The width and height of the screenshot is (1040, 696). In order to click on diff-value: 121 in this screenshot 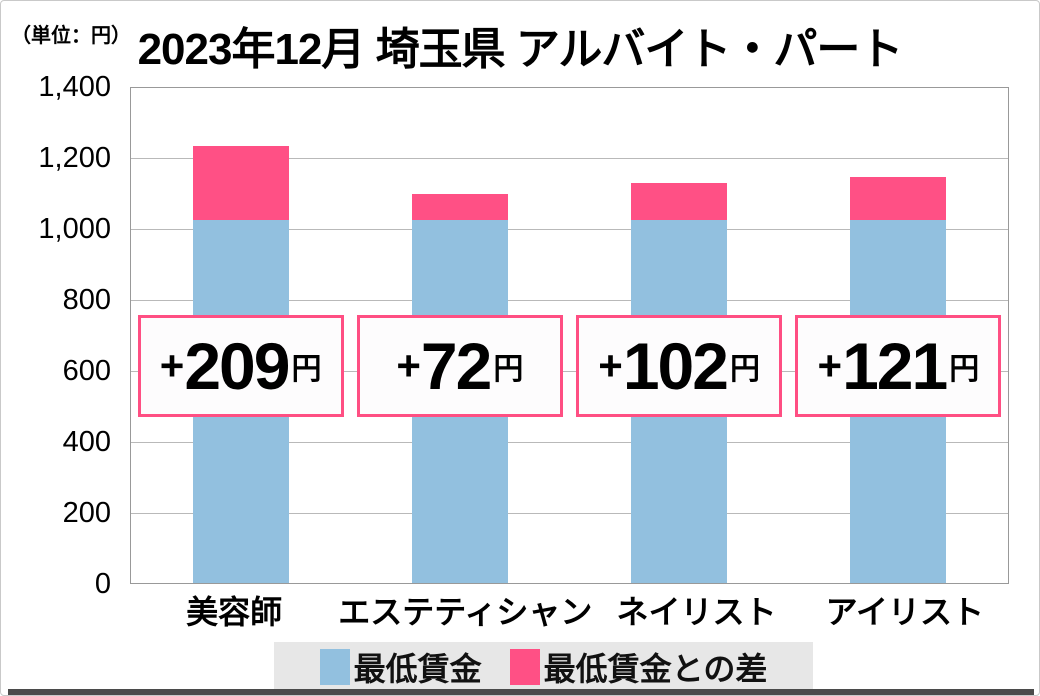, I will do `click(895, 366)`.